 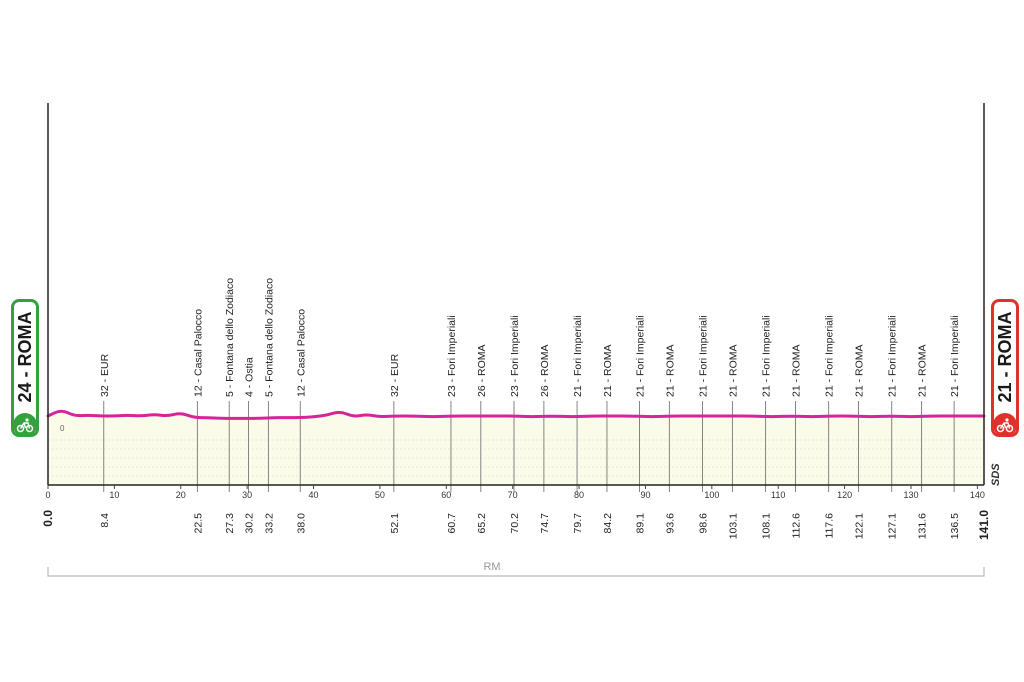 What do you see at coordinates (704, 523) in the screenshot?
I see `km-label: 98.6` at bounding box center [704, 523].